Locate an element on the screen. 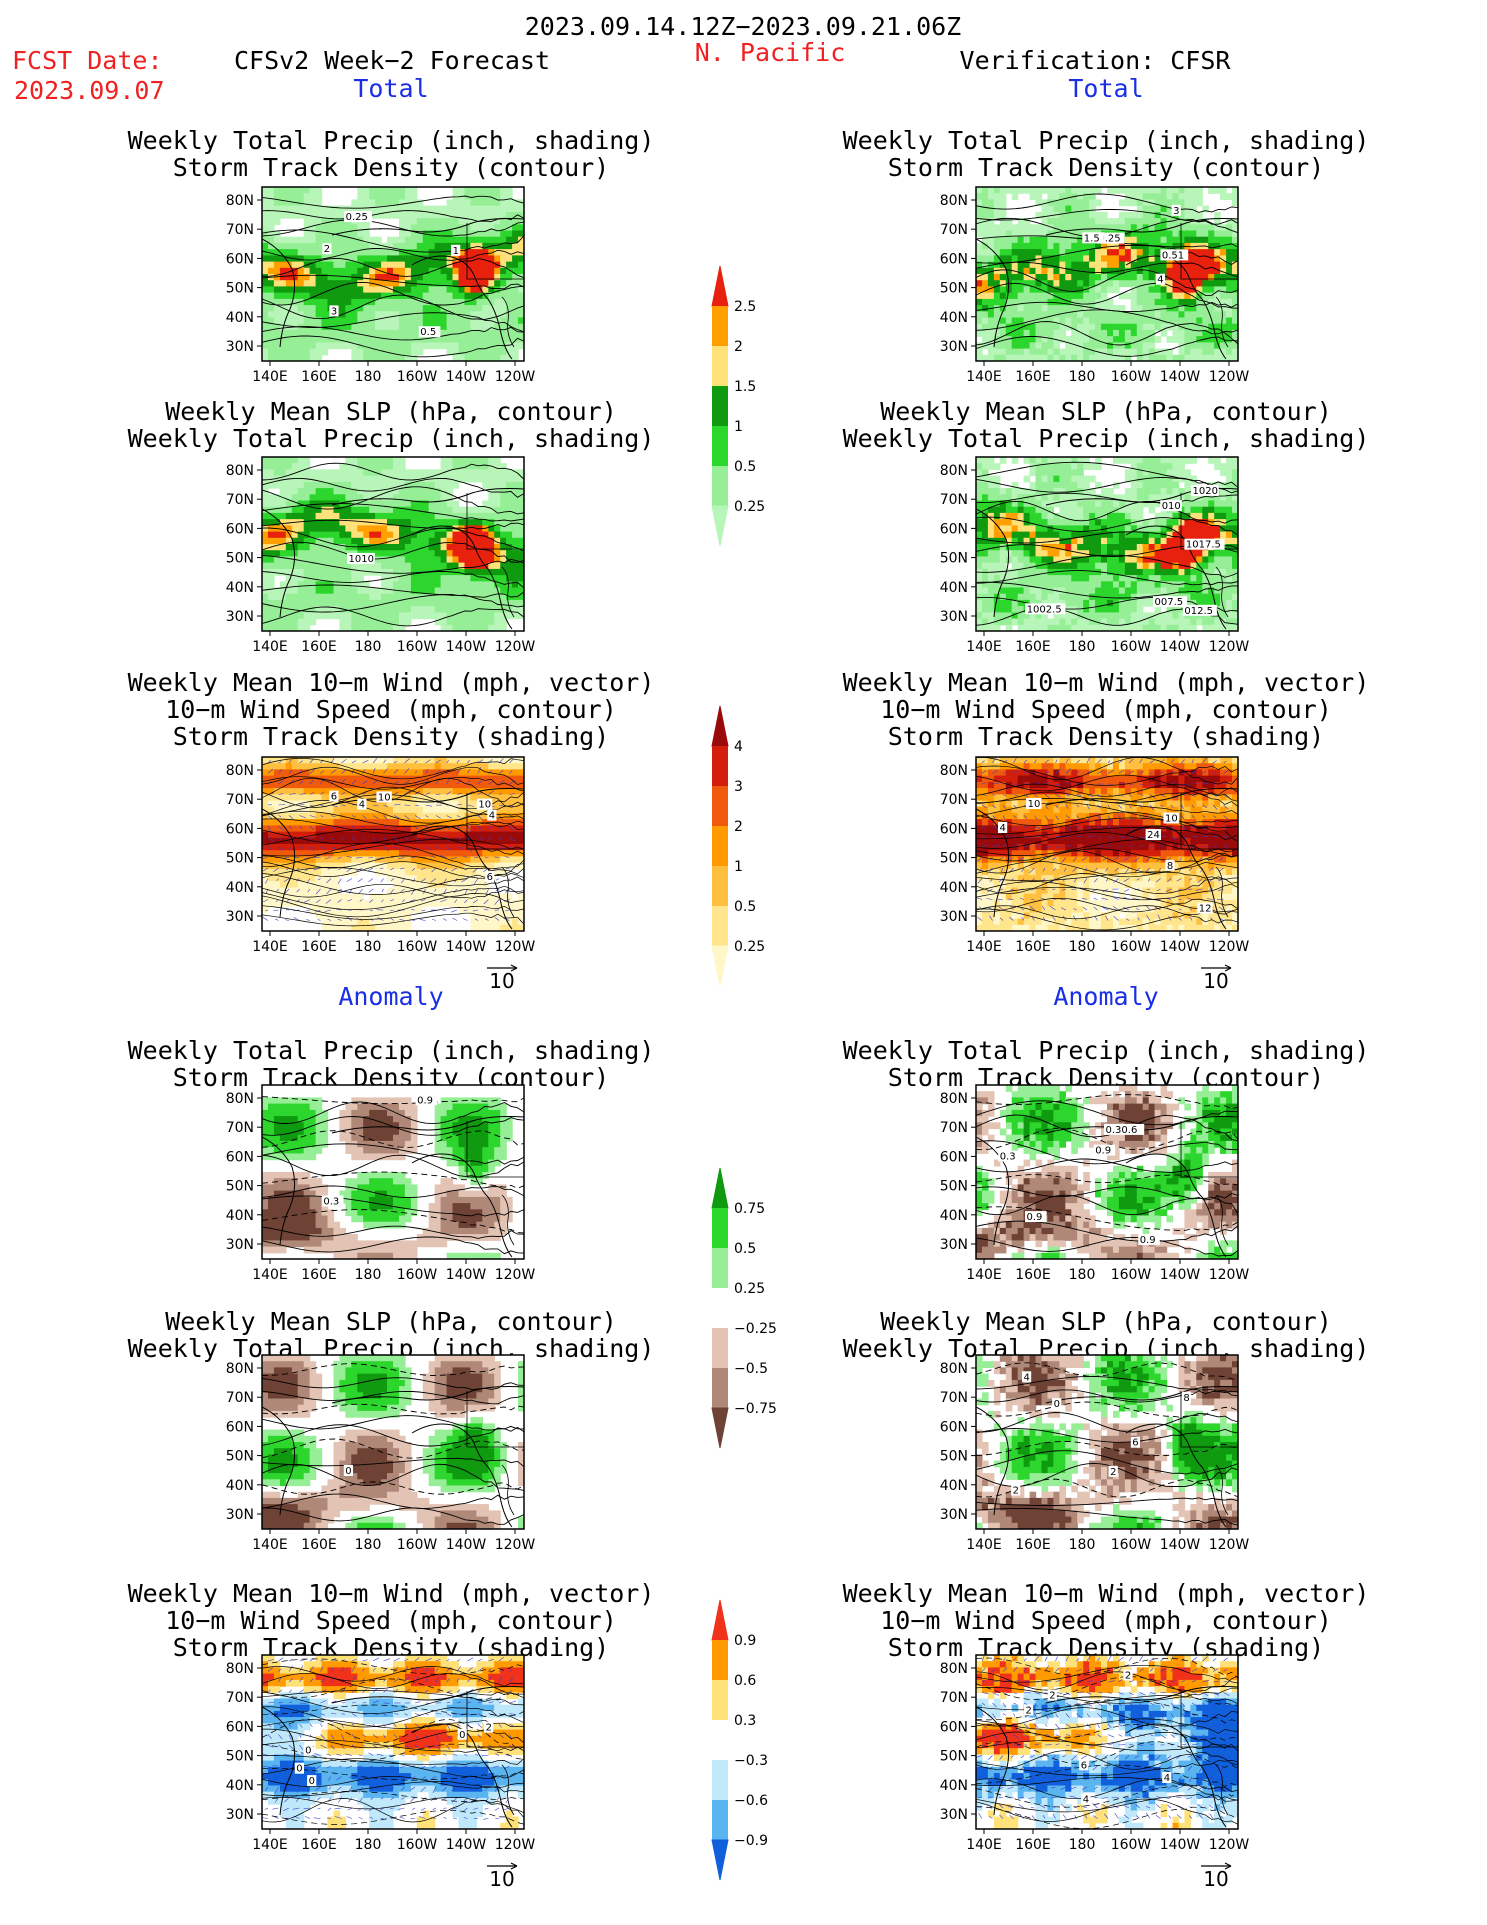 Image resolution: width=1487 pixels, height=1925 pixels. panel-title-line: Storm Track Density (shading) is located at coordinates (1106, 736).